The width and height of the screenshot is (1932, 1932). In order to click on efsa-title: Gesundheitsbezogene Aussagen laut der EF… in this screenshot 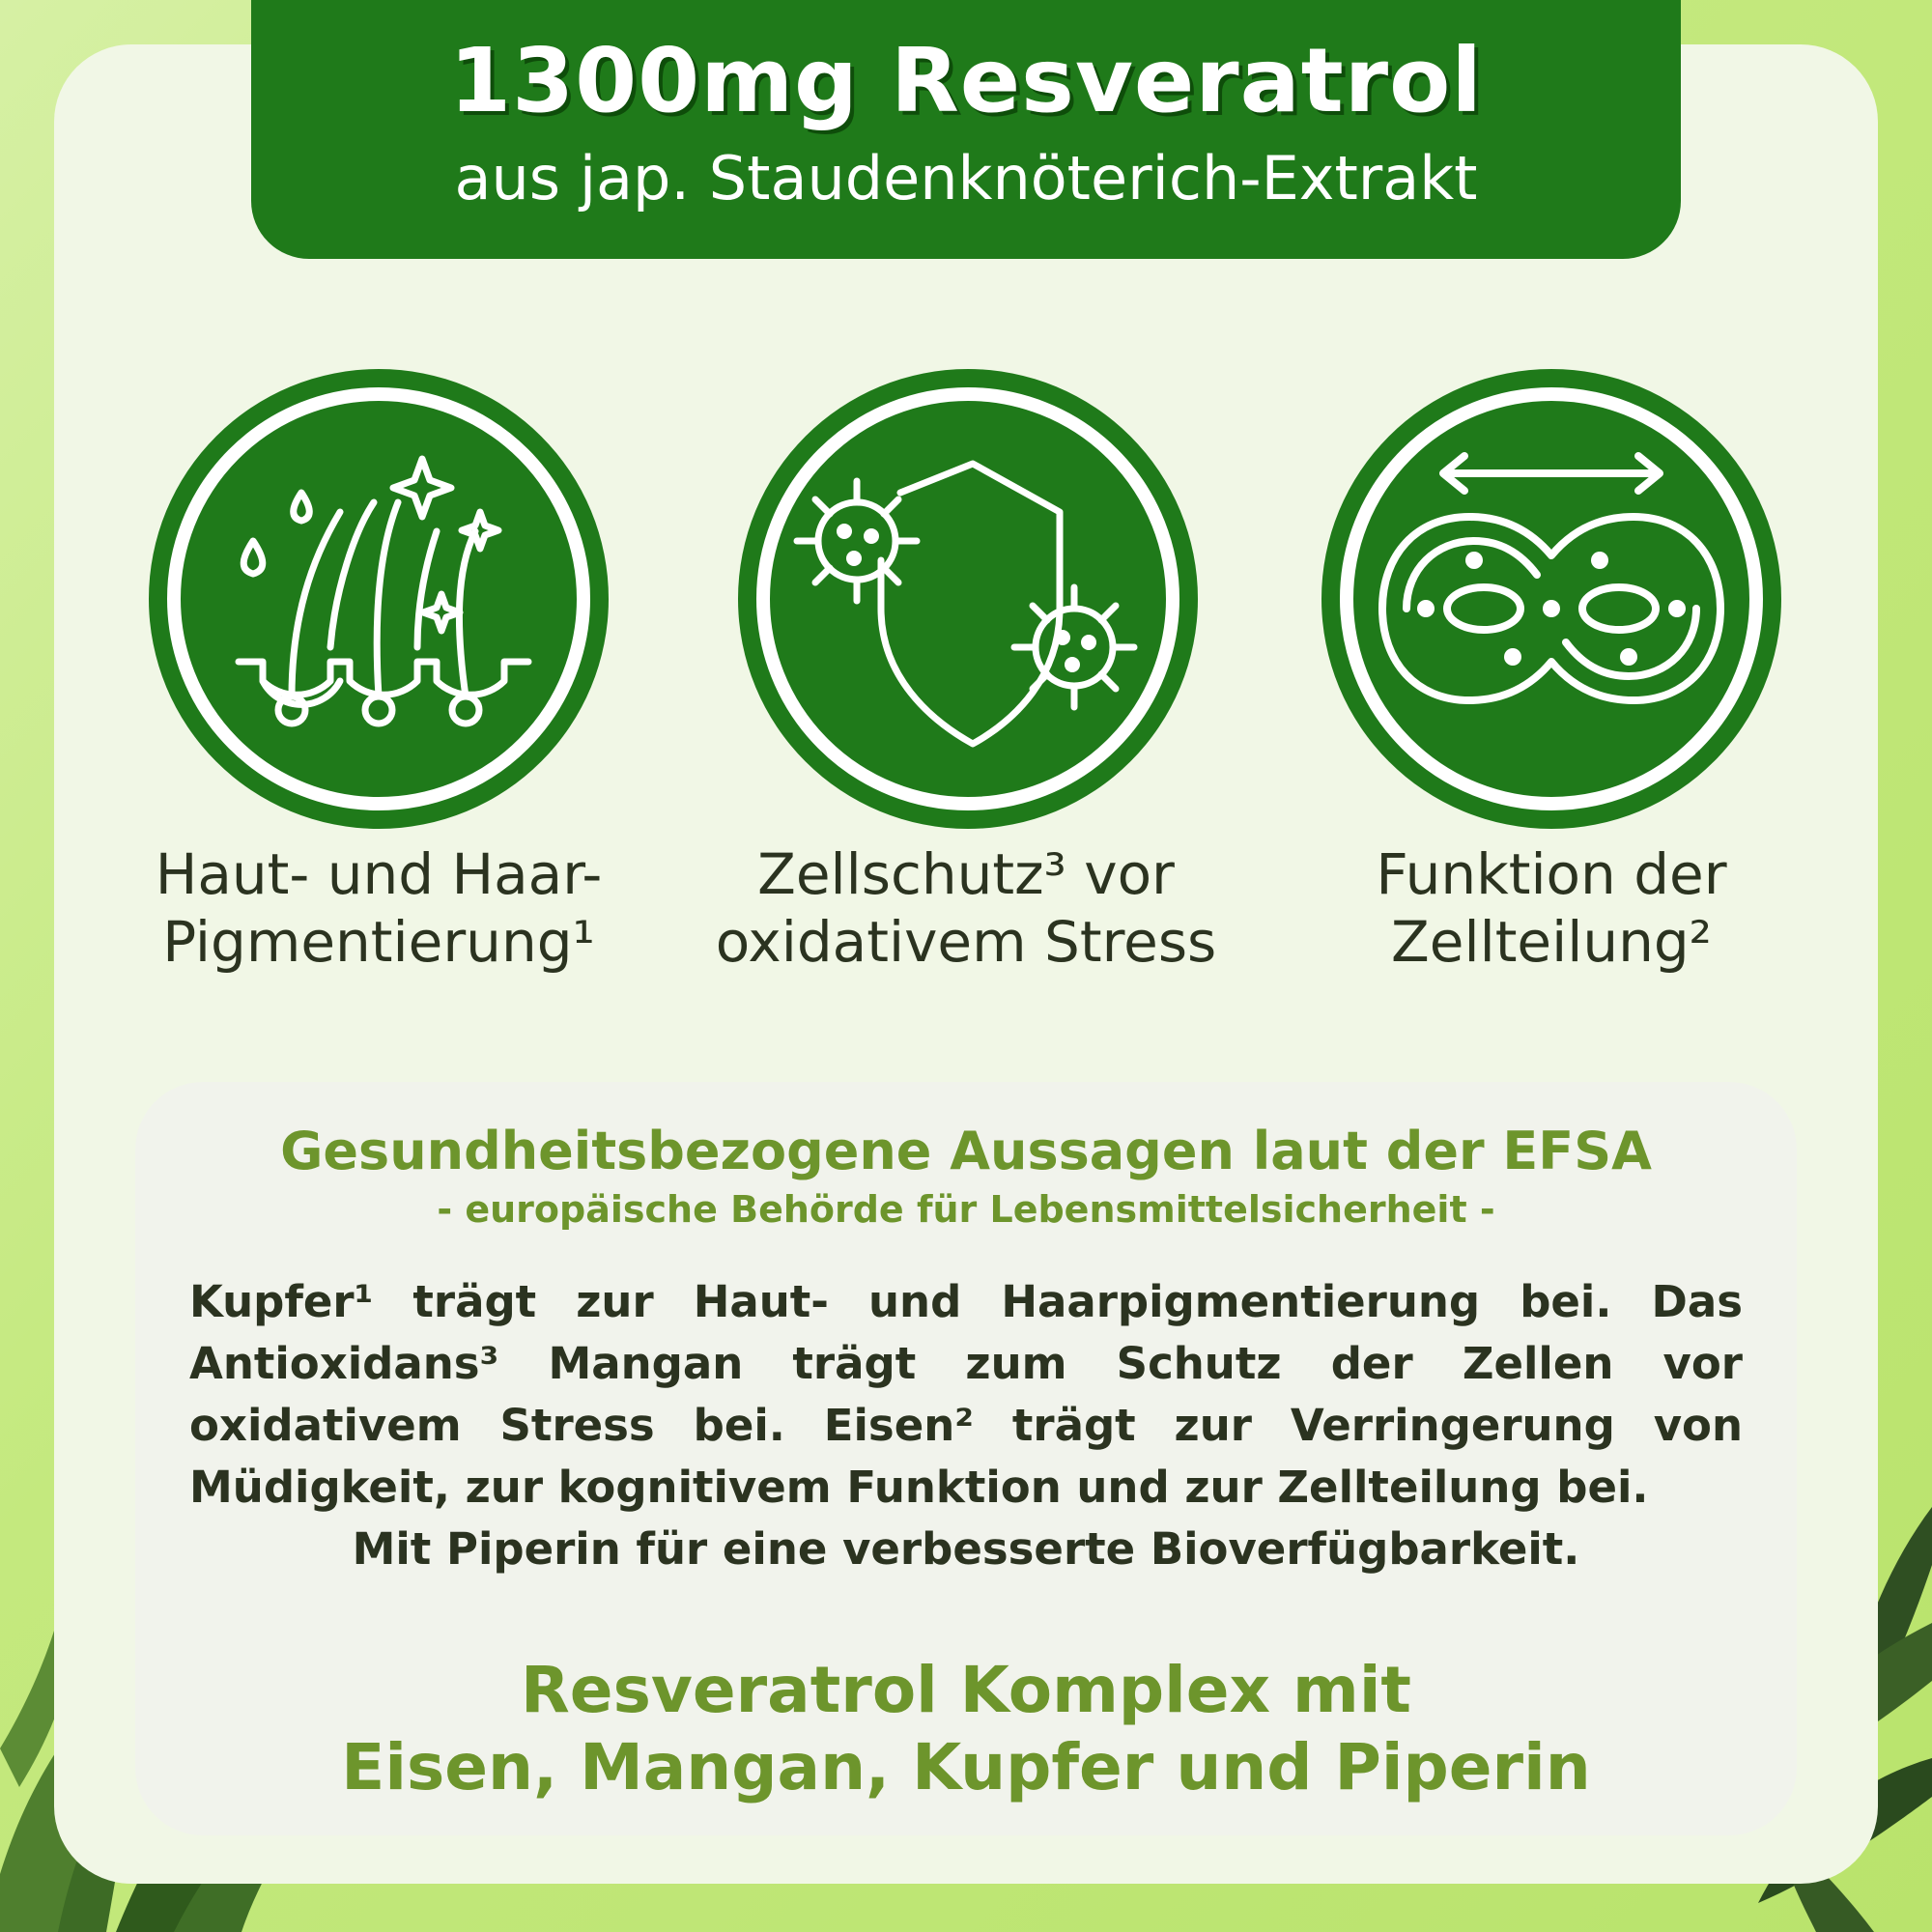, I will do `click(966, 1151)`.